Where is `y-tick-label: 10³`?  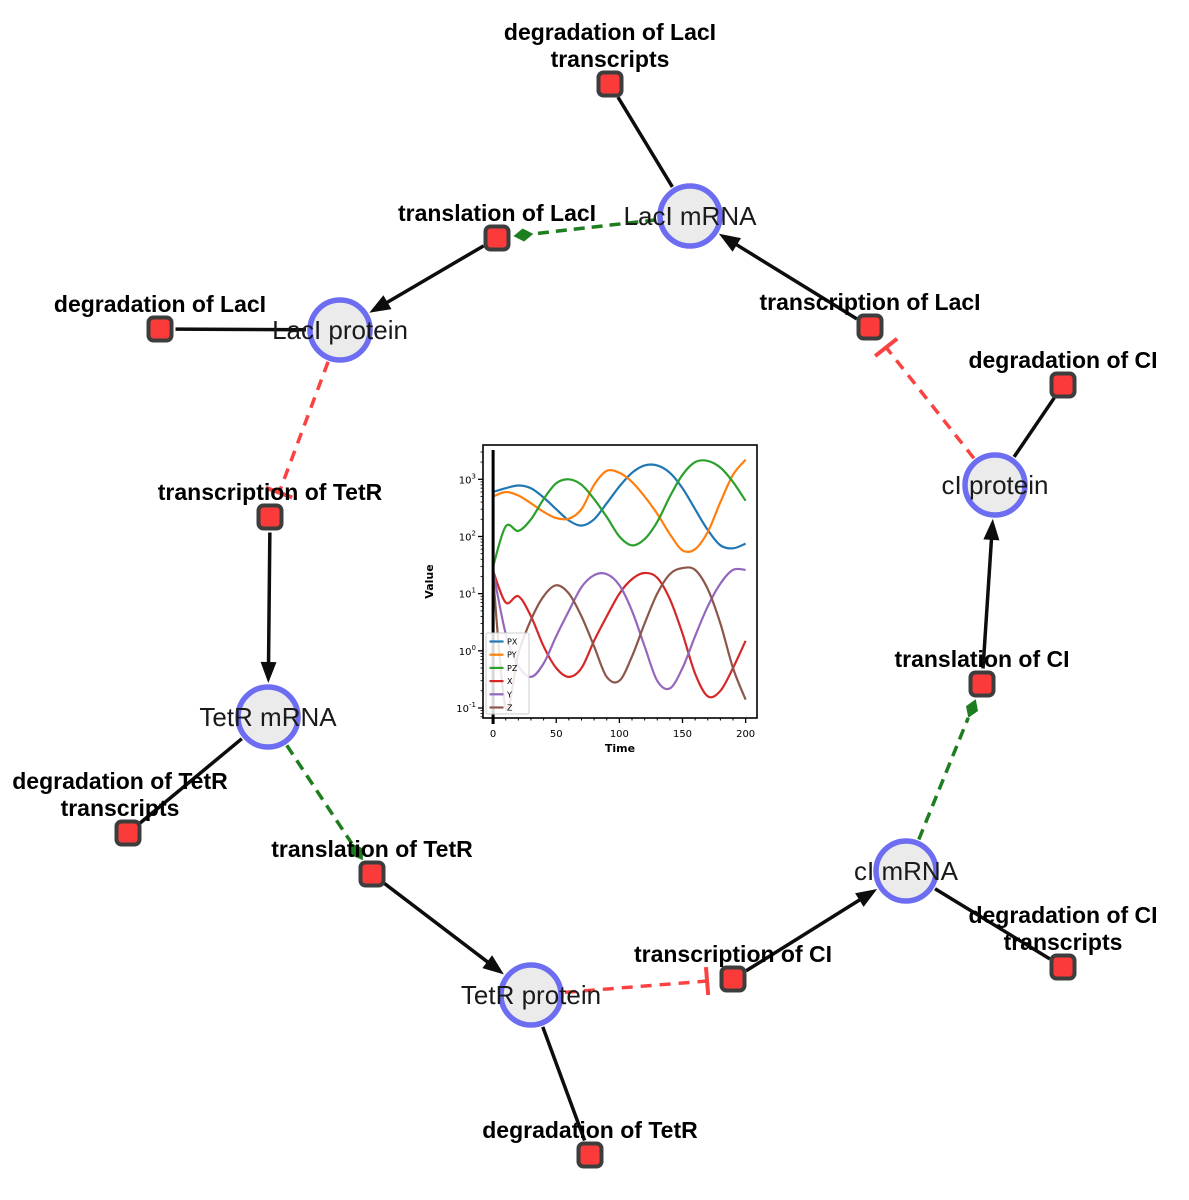 y-tick-label: 10³ is located at coordinates (467, 479).